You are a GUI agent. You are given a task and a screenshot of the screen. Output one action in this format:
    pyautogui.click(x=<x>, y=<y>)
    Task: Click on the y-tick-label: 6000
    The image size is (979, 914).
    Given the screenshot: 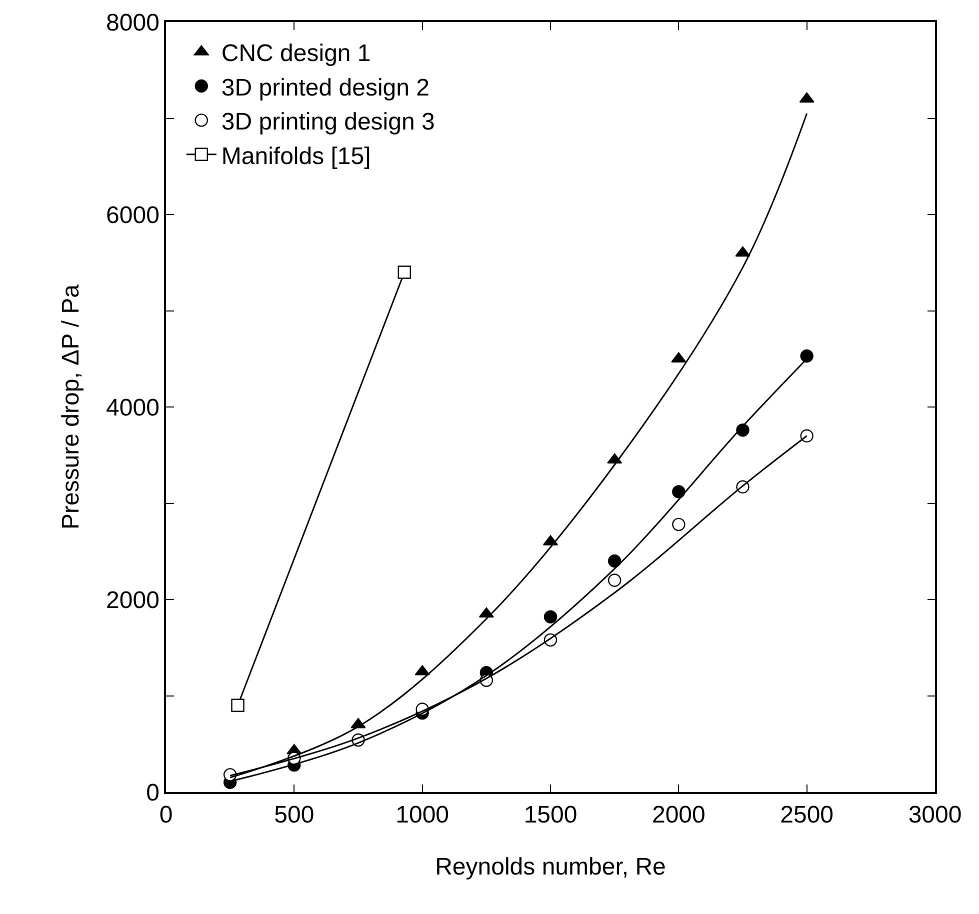 What is the action you would take?
    pyautogui.click(x=133, y=215)
    